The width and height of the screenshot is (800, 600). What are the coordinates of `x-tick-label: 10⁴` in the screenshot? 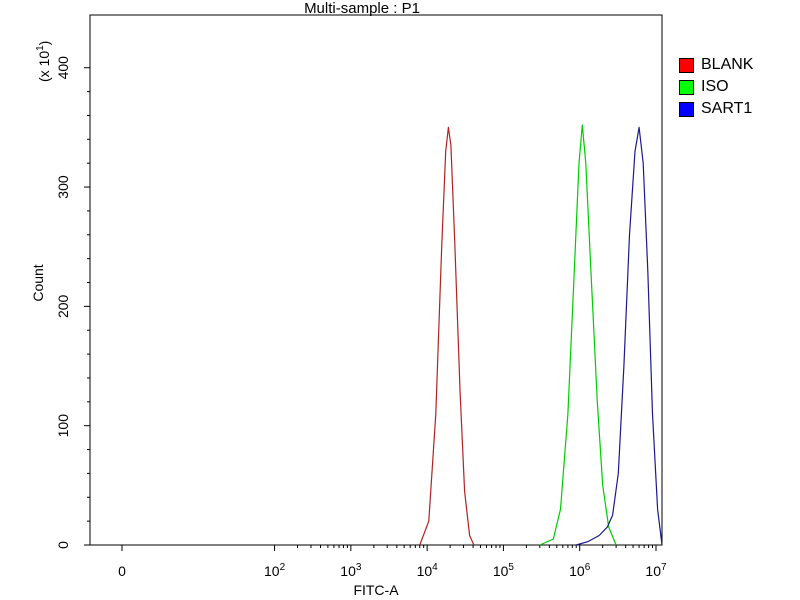 It's located at (428, 570).